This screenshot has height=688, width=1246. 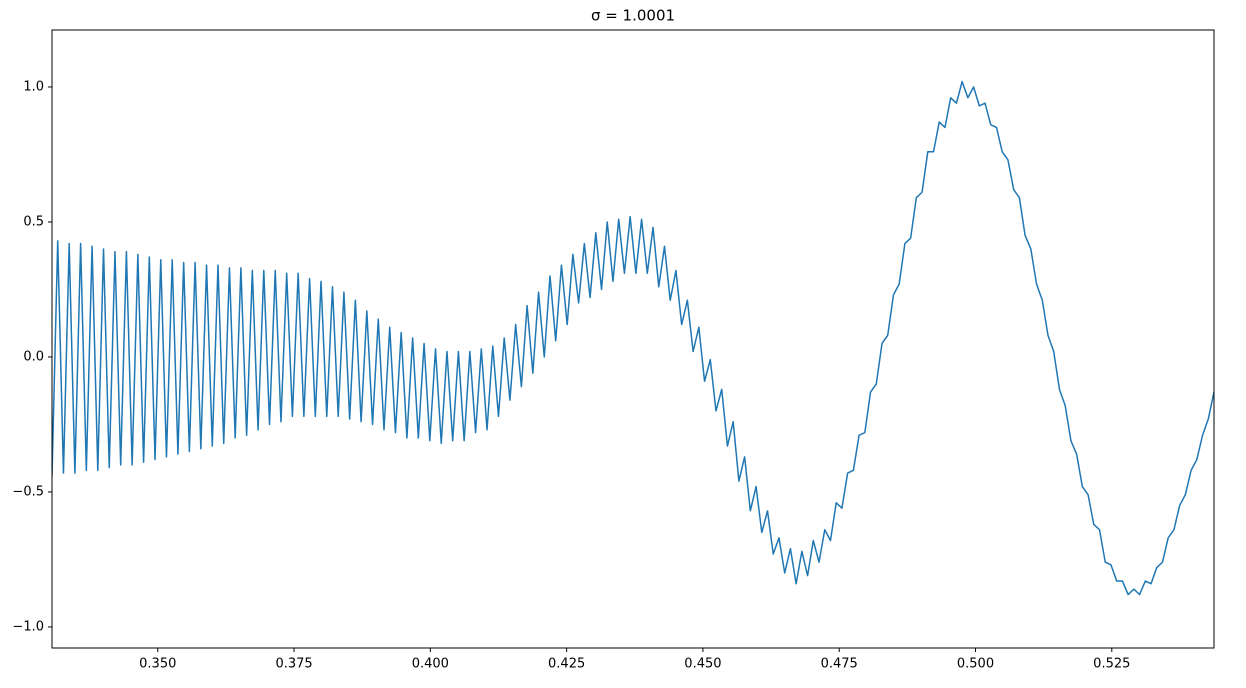 I want to click on y-tick-label: −0.5, so click(x=28, y=491).